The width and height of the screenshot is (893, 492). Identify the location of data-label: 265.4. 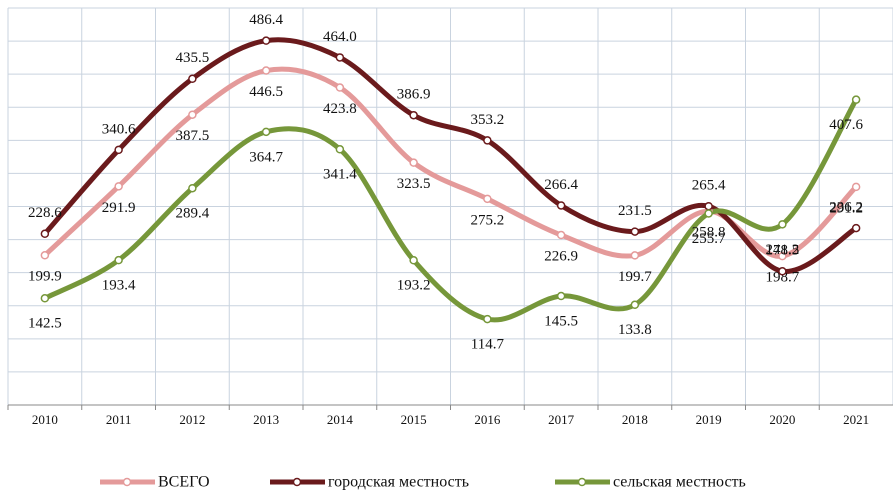
(709, 186).